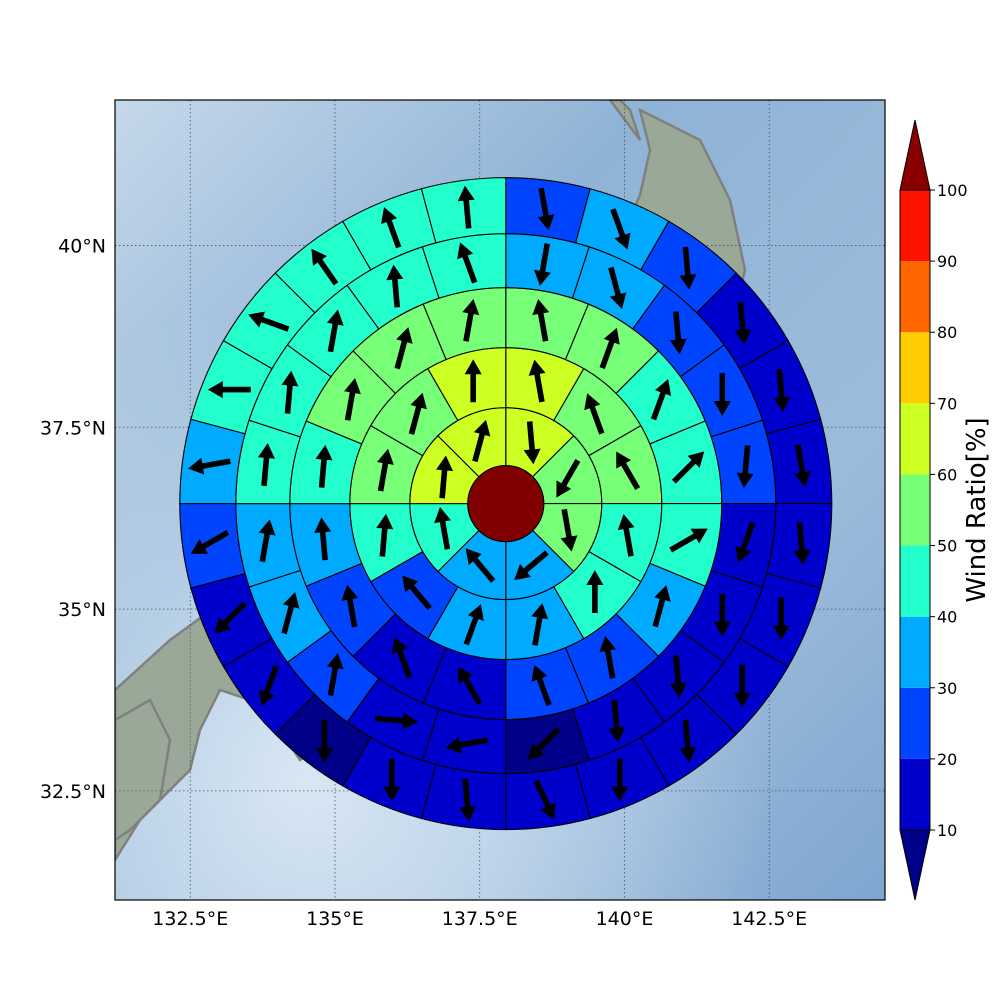 The width and height of the screenshot is (1000, 1000). Describe the element at coordinates (73, 428) in the screenshot. I see `y-tick-label: 37.5°N` at that location.